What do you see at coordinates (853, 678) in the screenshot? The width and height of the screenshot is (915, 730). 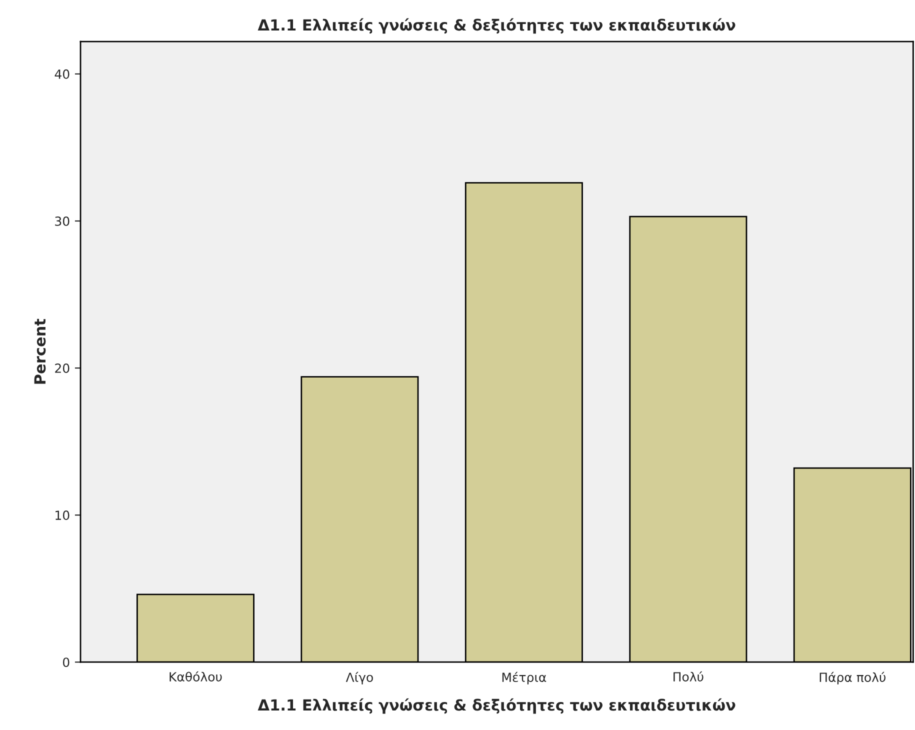 I see `x-tick-label: Πάρα πολύ` at bounding box center [853, 678].